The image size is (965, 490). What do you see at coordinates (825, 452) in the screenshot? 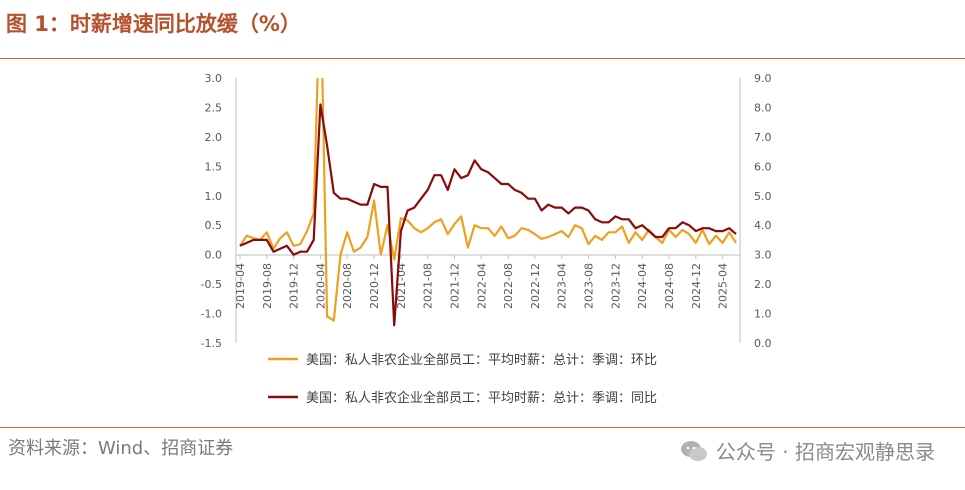
I see `watermark-text: 公众号 · 招商宏观静思录` at bounding box center [825, 452].